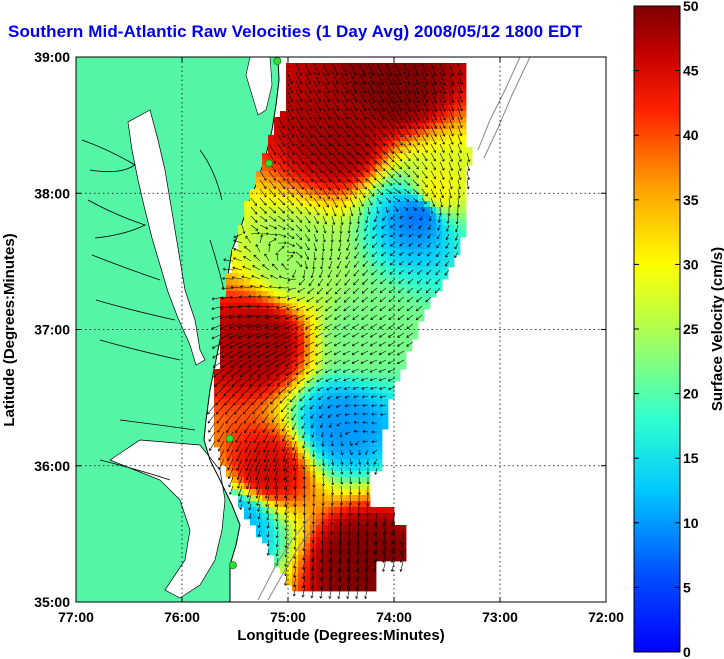 The height and width of the screenshot is (659, 724). What do you see at coordinates (253, 313) in the screenshot?
I see `hf-radar-stations` at bounding box center [253, 313].